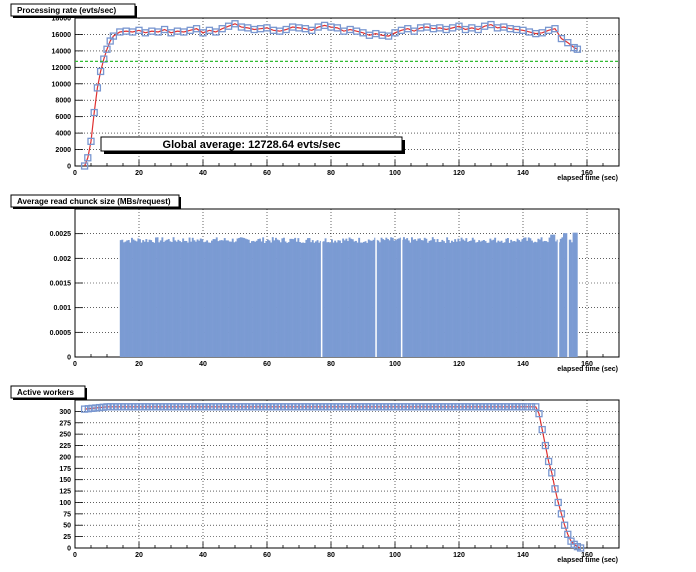 The height and width of the screenshot is (572, 696). Describe the element at coordinates (63, 117) in the screenshot. I see `y-tick-label: 6000` at that location.